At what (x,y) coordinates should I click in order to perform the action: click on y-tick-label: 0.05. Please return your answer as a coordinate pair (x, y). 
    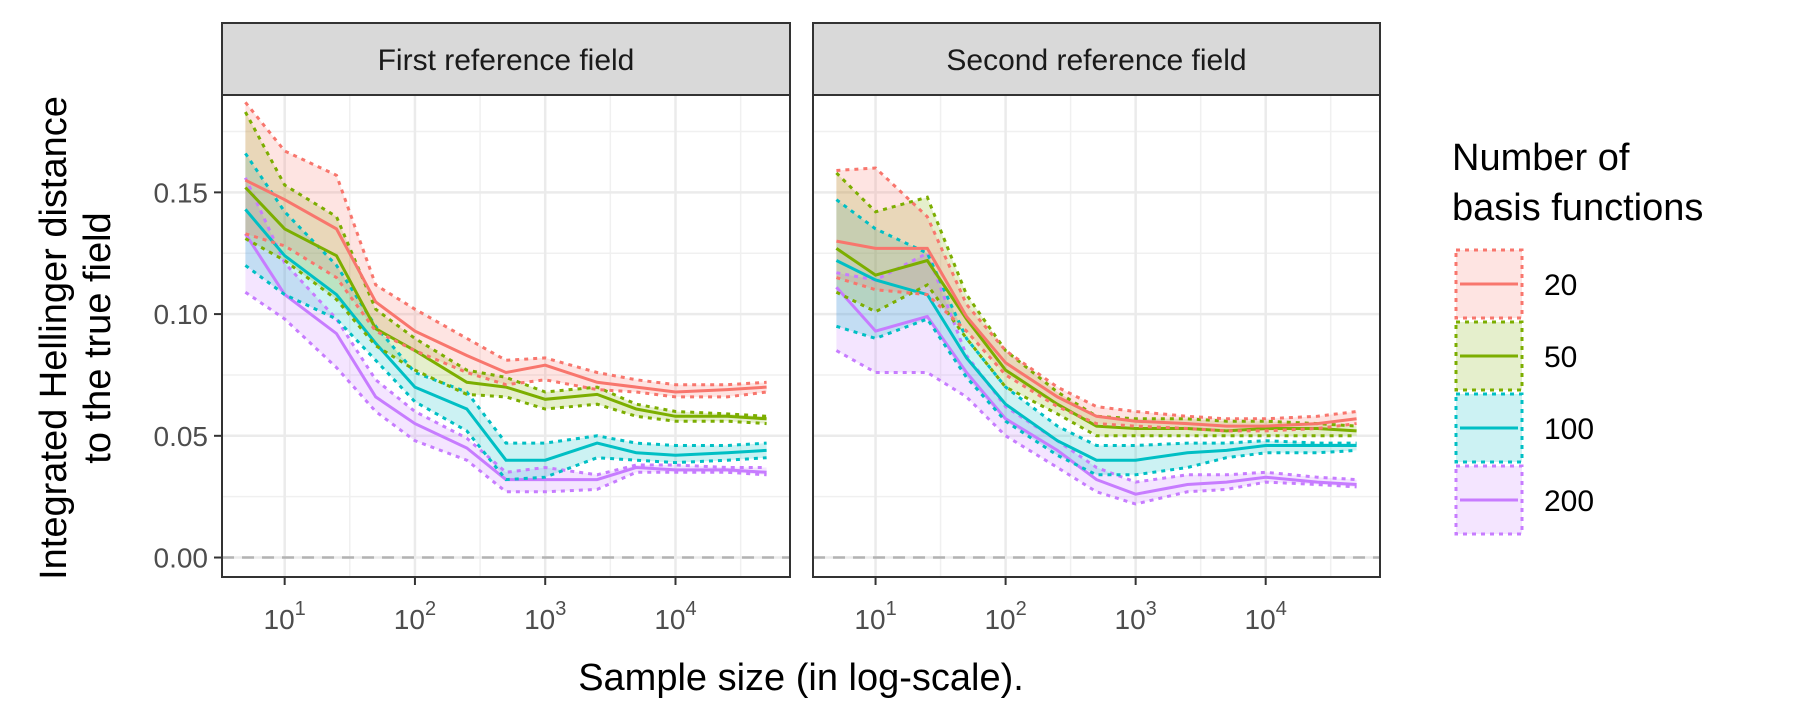
    Looking at the image, I should click on (181, 436).